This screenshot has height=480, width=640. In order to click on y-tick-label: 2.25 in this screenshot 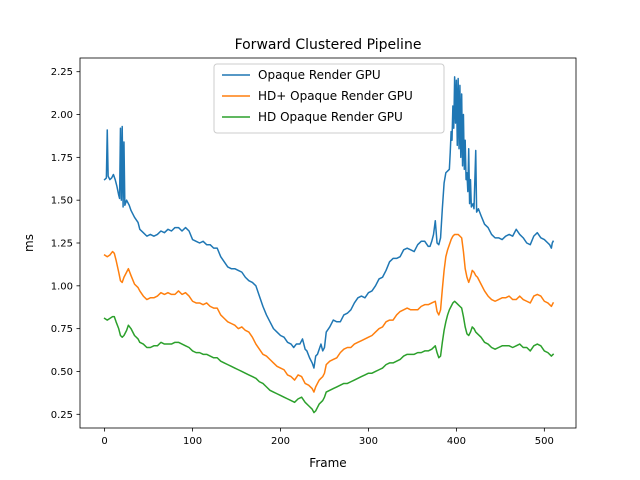, I will do `click(62, 72)`.